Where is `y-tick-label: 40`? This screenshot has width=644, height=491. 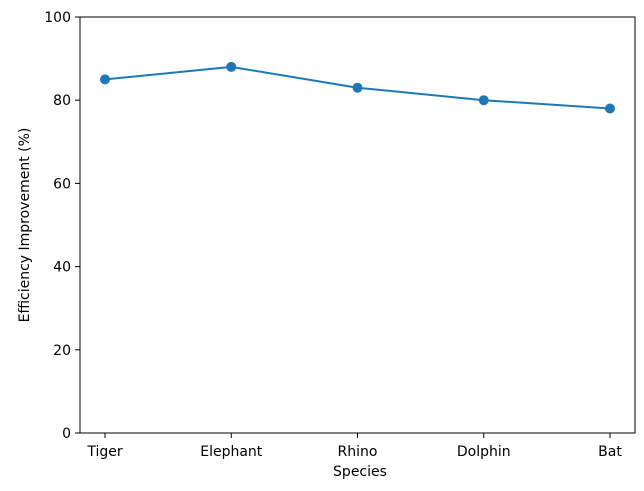 y-tick-label: 40 is located at coordinates (62, 268).